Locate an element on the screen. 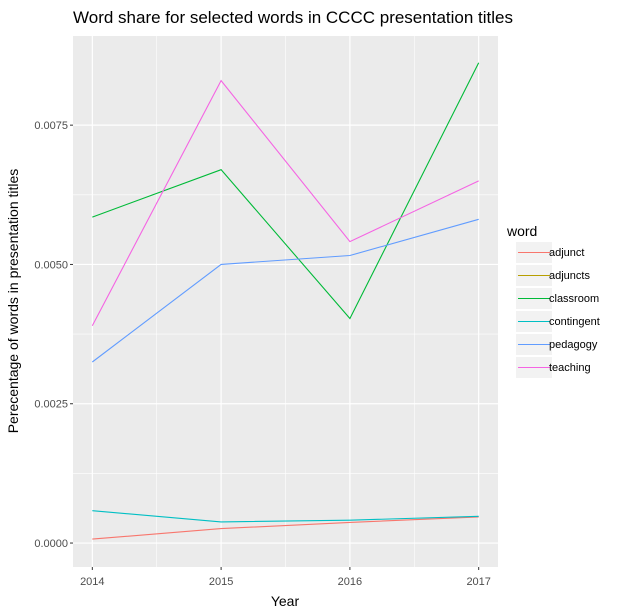 The width and height of the screenshot is (623, 613). y-tick-label: 0.0000 is located at coordinates (51, 544).